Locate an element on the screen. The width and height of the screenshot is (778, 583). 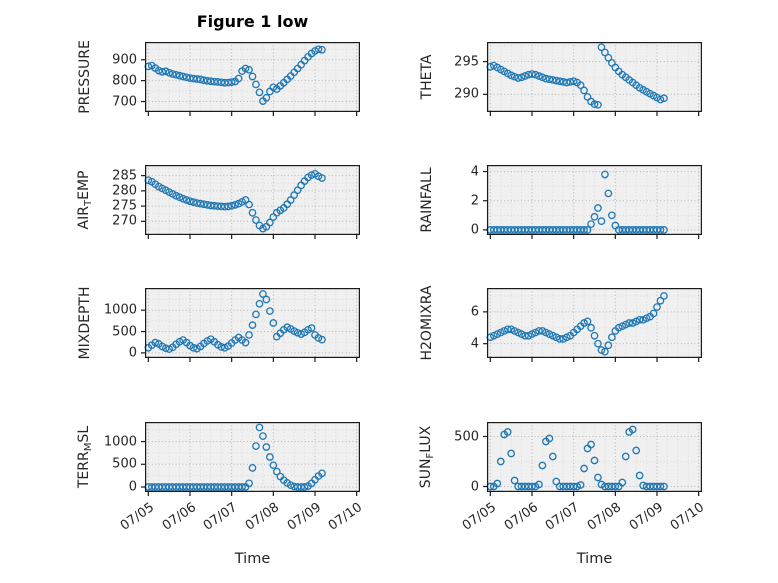
ylabel-text: RAINFALL is located at coordinates (427, 200).